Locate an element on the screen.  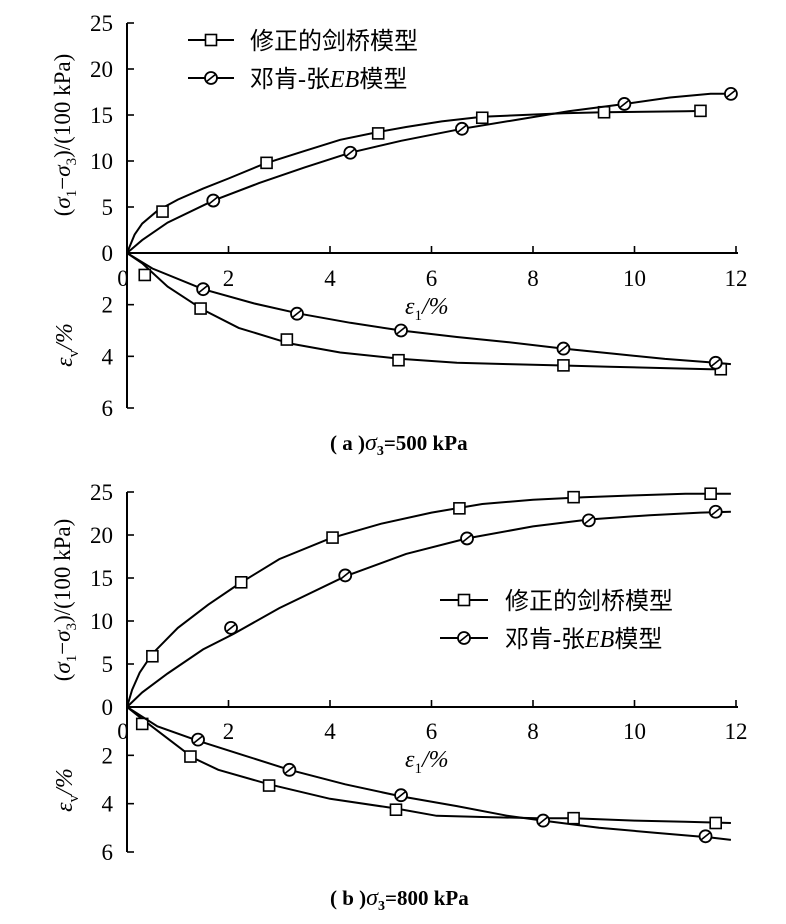
panel-caption: ( b )σ3=800 kPa is located at coordinates (399, 899).